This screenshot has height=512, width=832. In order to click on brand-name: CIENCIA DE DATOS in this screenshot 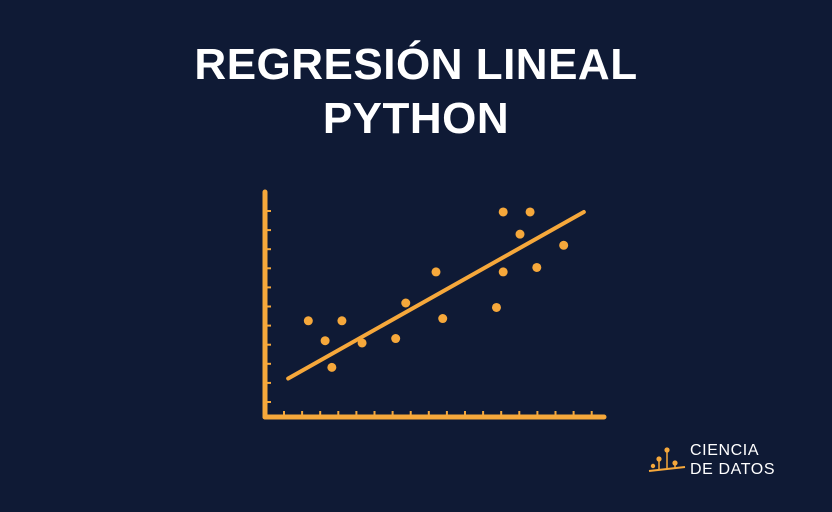, I will do `click(732, 460)`.